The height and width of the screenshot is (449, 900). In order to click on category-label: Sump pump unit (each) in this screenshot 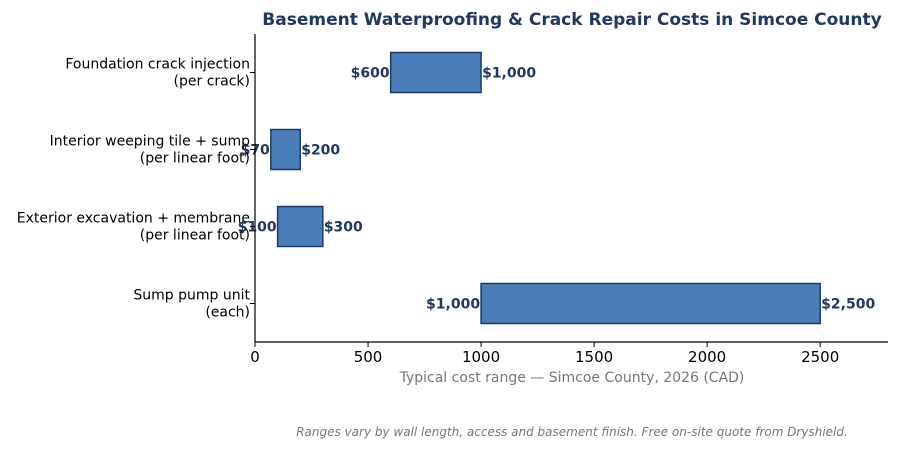, I will do `click(191, 304)`.